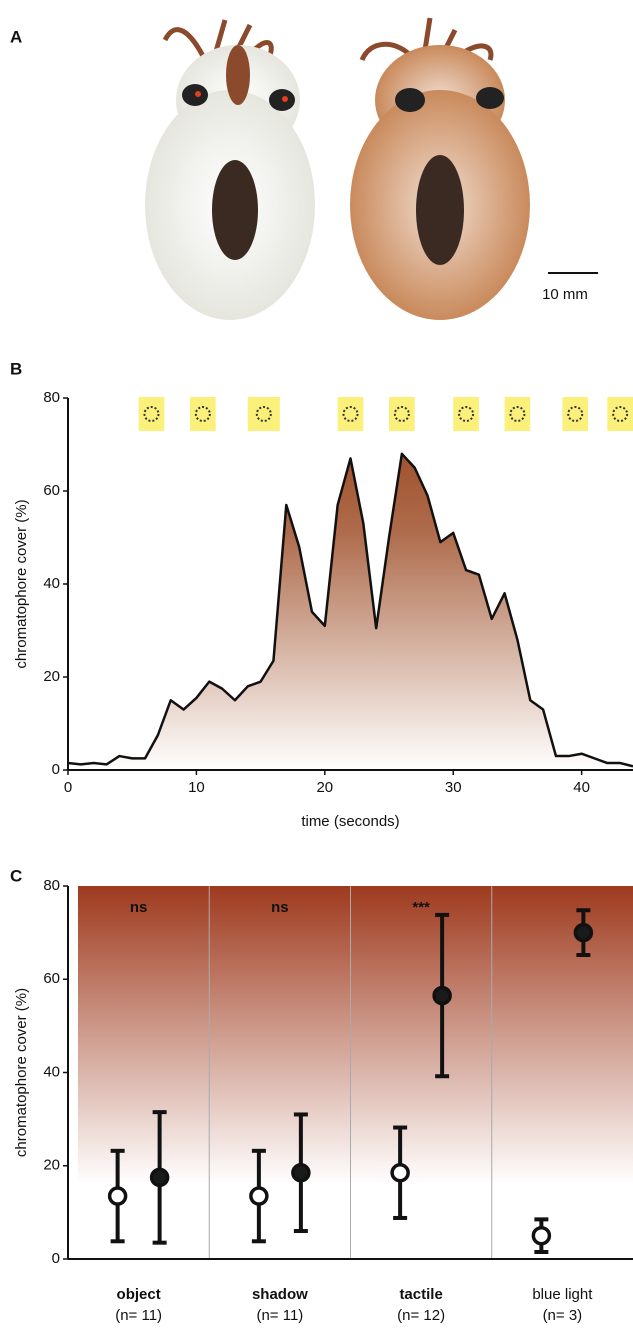  Describe the element at coordinates (421, 1315) in the screenshot. I see `n-label: (n= 12)` at that location.